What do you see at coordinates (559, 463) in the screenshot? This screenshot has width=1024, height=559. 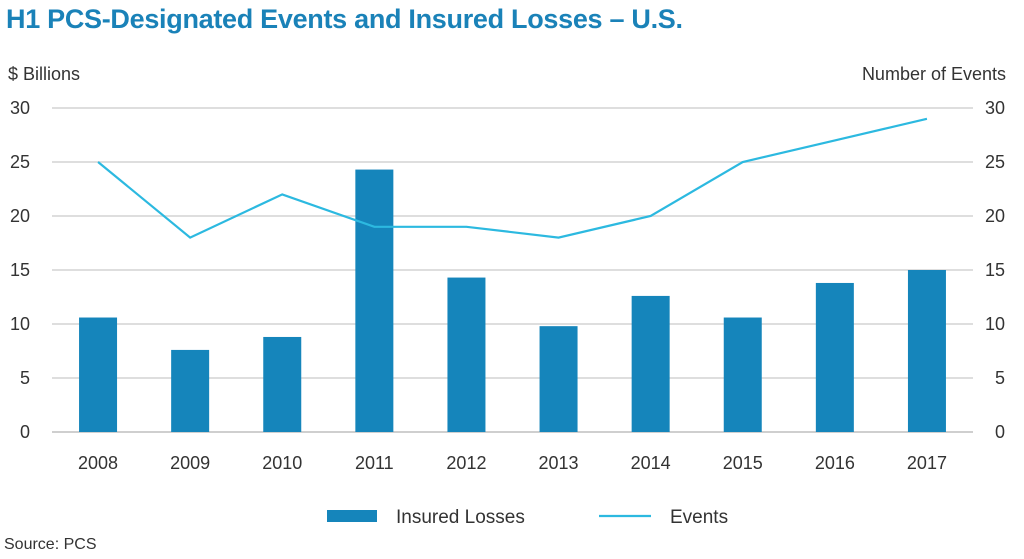 I see `x-tick-label: 2013` at bounding box center [559, 463].